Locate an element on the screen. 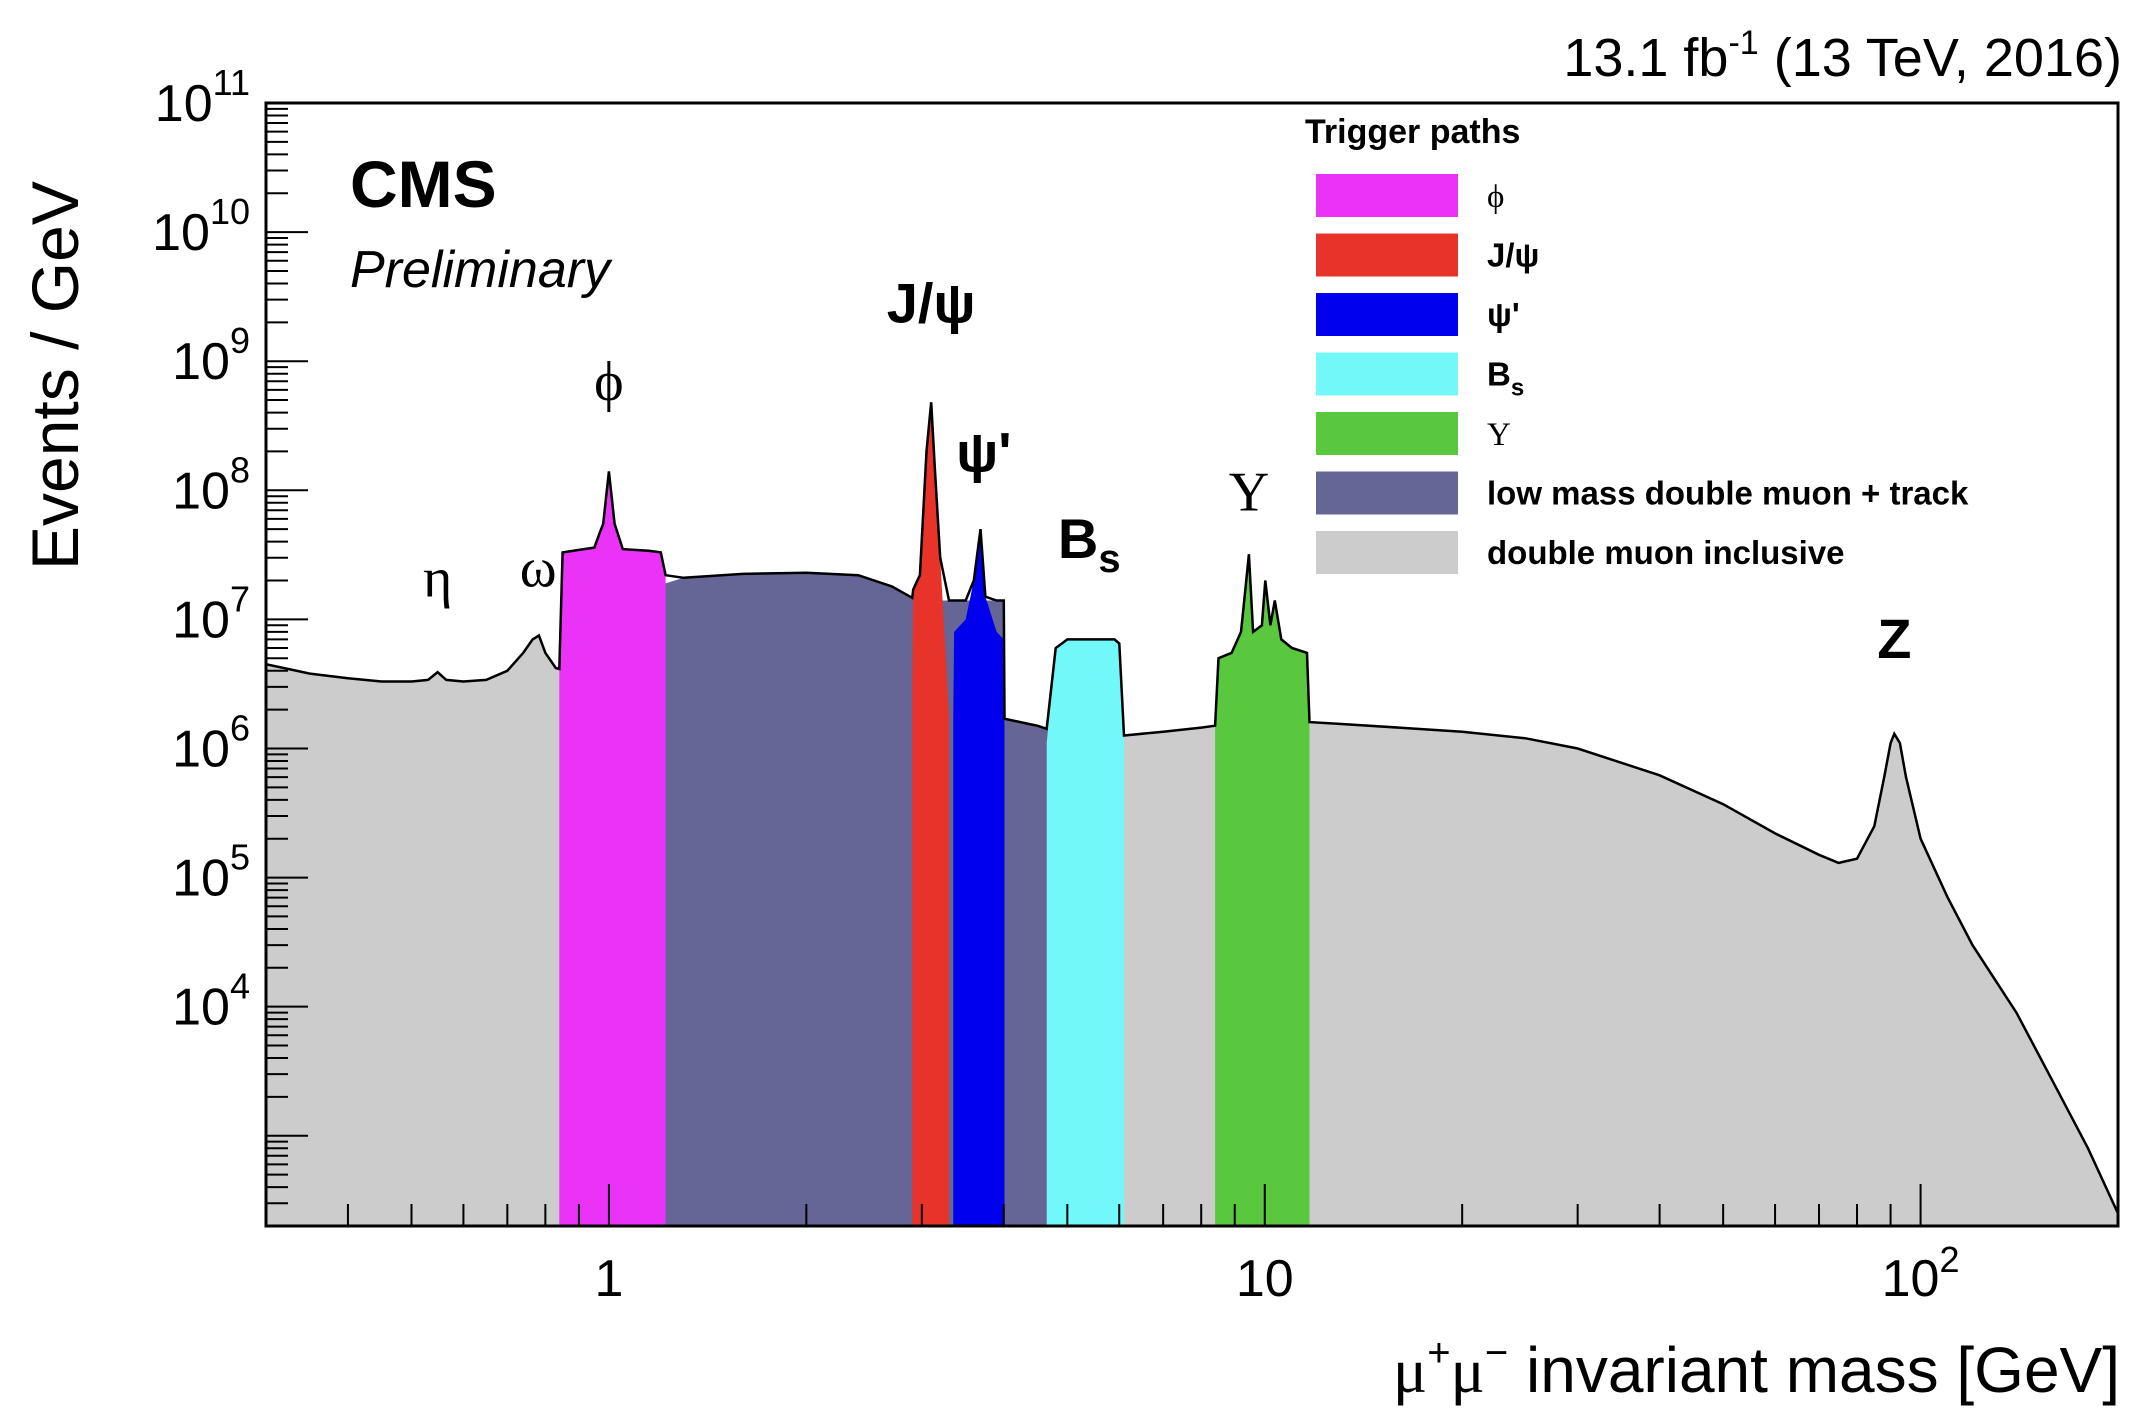  x-tick-label: 102 is located at coordinates (1921, 1273).